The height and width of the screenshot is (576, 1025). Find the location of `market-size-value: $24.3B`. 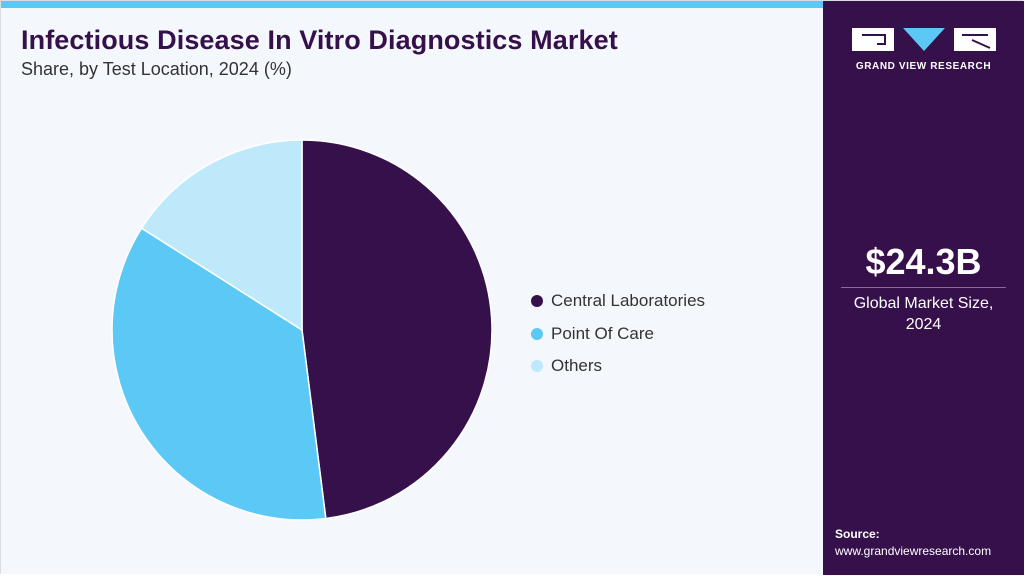

market-size-value: $24.3B is located at coordinates (923, 261).